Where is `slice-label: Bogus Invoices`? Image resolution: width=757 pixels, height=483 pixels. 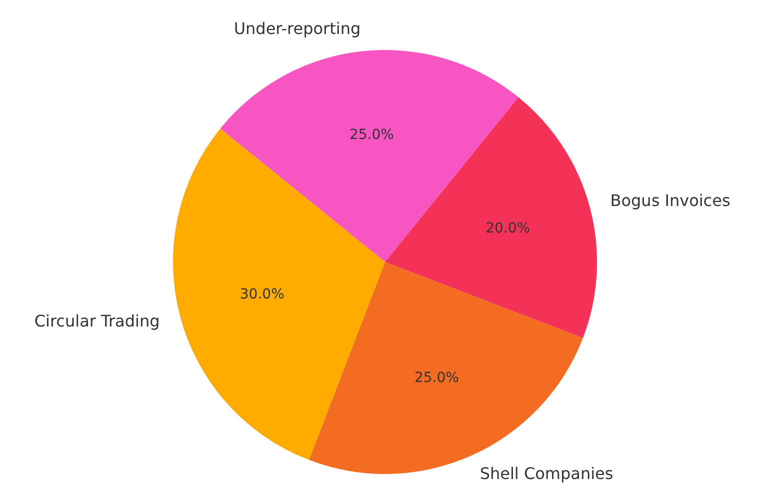
slice-label: Bogus Invoices is located at coordinates (670, 200).